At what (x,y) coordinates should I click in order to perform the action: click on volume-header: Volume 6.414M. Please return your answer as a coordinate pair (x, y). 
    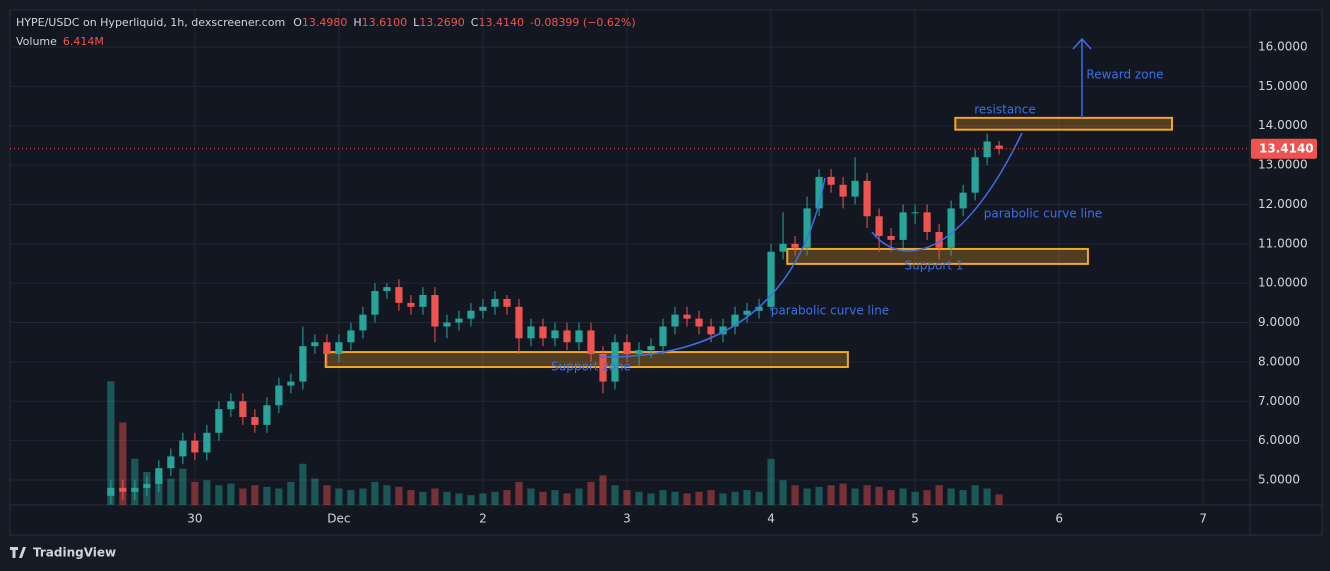
    Looking at the image, I should click on (60, 41).